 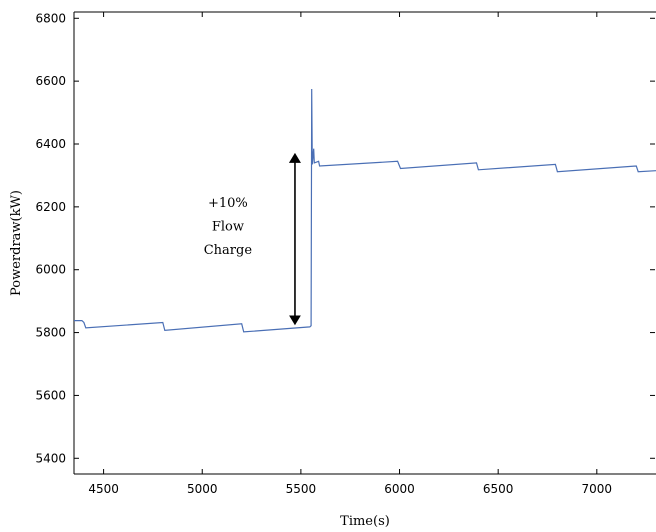 What do you see at coordinates (50, 207) in the screenshot?
I see `y-tick-label: 6200` at bounding box center [50, 207].